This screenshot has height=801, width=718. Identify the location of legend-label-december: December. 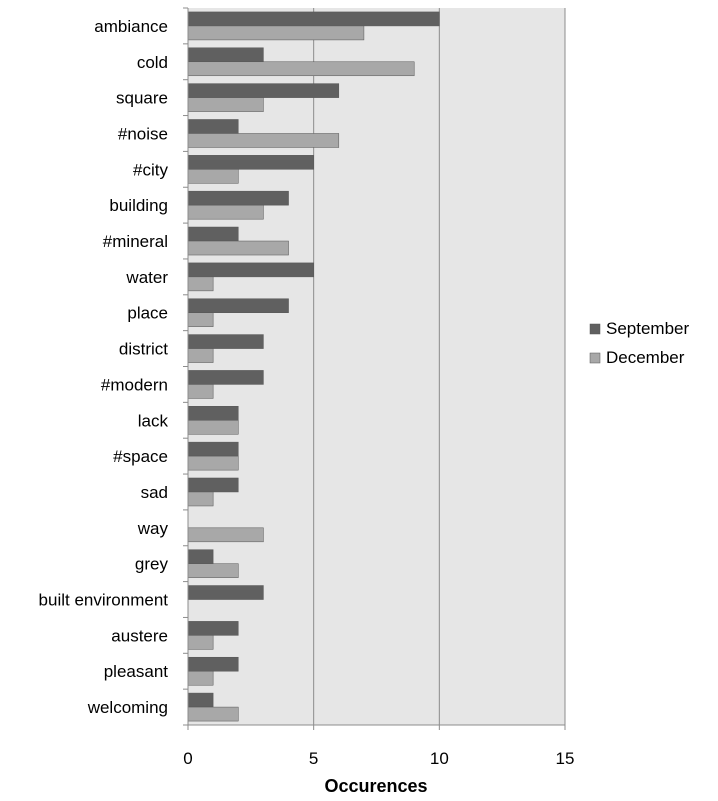
(645, 357).